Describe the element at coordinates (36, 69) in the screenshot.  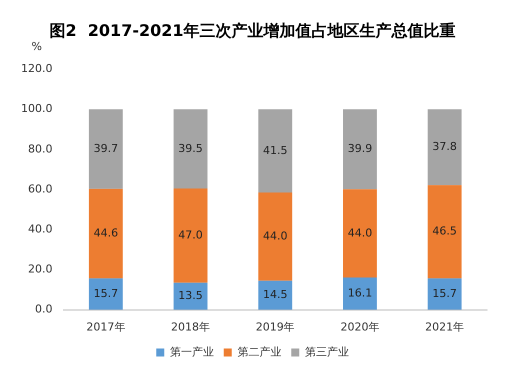
I see `y-tick-label: 120.0` at that location.